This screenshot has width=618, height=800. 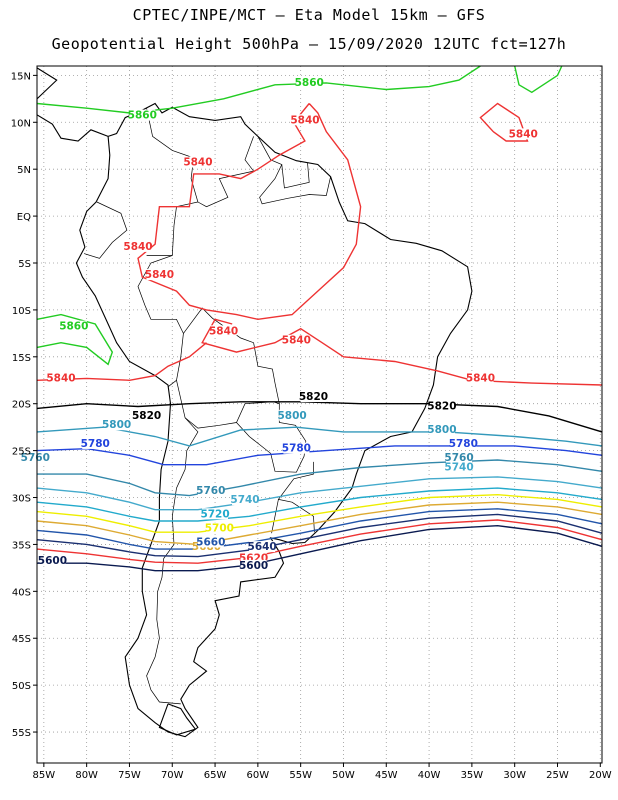 I want to click on map-title: CPTEC/INPE/MCT – Eta Model 15km – GFS, so click(x=309, y=15).